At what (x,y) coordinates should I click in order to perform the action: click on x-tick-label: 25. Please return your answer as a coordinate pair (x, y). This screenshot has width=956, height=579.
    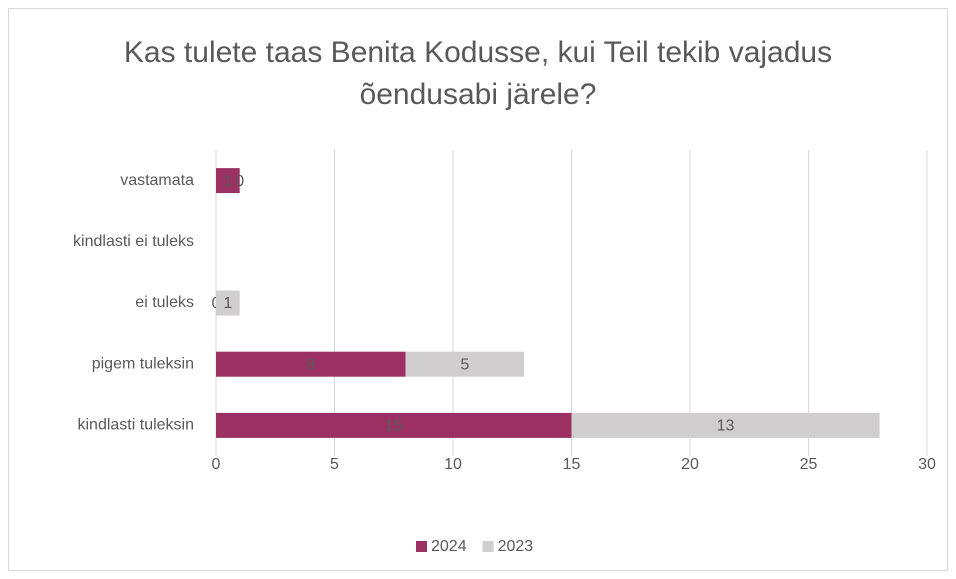
    Looking at the image, I should click on (809, 464).